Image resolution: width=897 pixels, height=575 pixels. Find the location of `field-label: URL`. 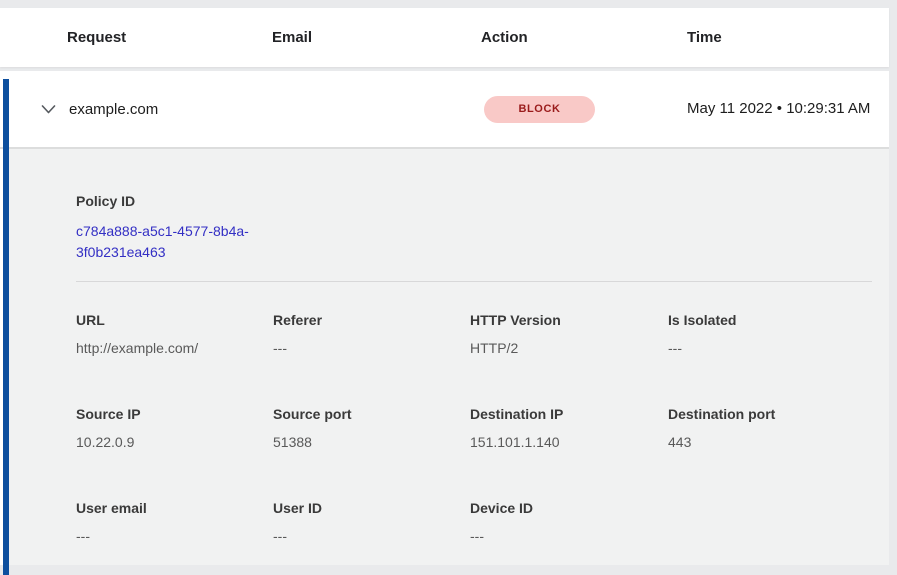

field-label: URL is located at coordinates (90, 320).